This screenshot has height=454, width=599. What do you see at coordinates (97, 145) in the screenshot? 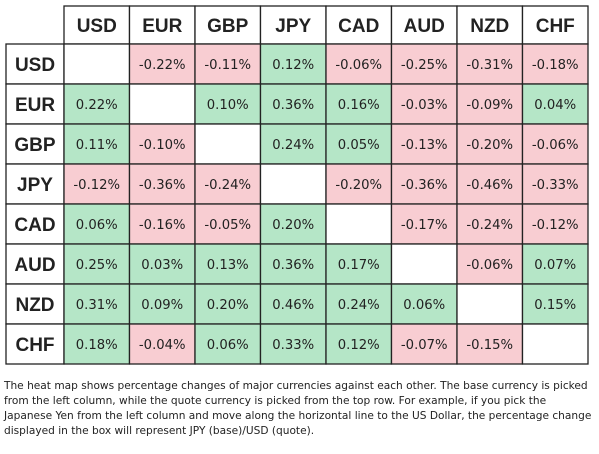
I see `cell-label-gbp-usd: 0.11%` at bounding box center [97, 145].